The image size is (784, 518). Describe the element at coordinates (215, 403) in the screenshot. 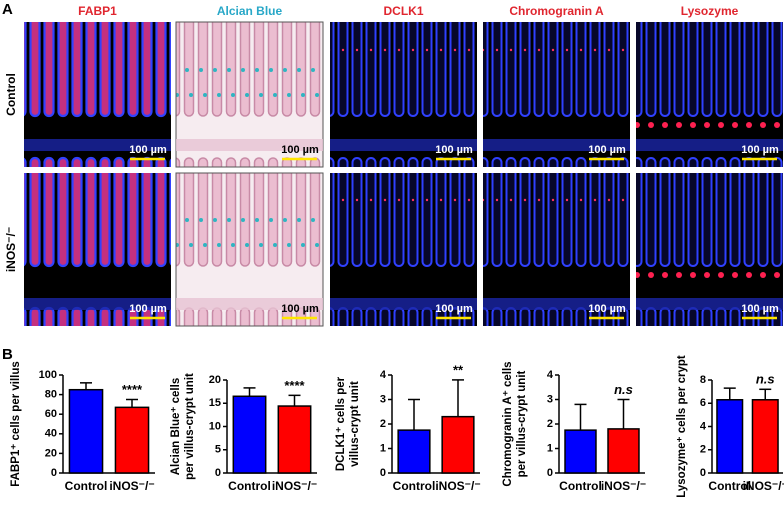

I see `y-tick-label: 15` at that location.